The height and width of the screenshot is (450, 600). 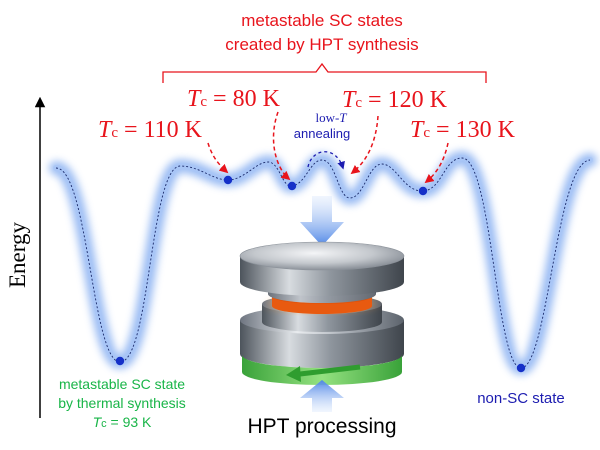 I want to click on states-bracket, so click(x=324, y=72).